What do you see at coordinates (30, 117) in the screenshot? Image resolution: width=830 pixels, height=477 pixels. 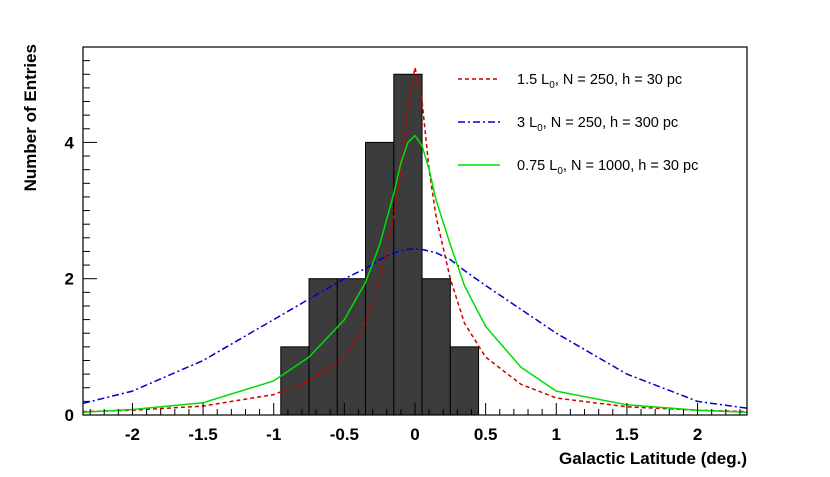 I see `y-axis-label: Number of Entries` at bounding box center [30, 117].